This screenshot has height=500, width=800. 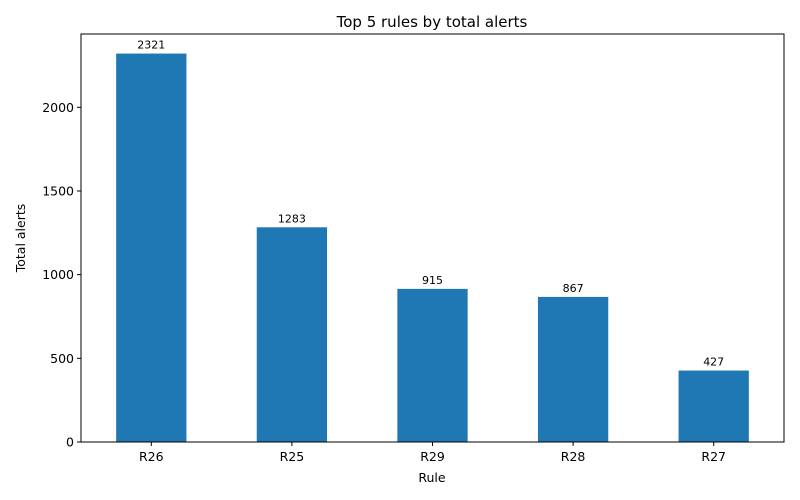 I want to click on bar-r28, so click(x=573, y=369).